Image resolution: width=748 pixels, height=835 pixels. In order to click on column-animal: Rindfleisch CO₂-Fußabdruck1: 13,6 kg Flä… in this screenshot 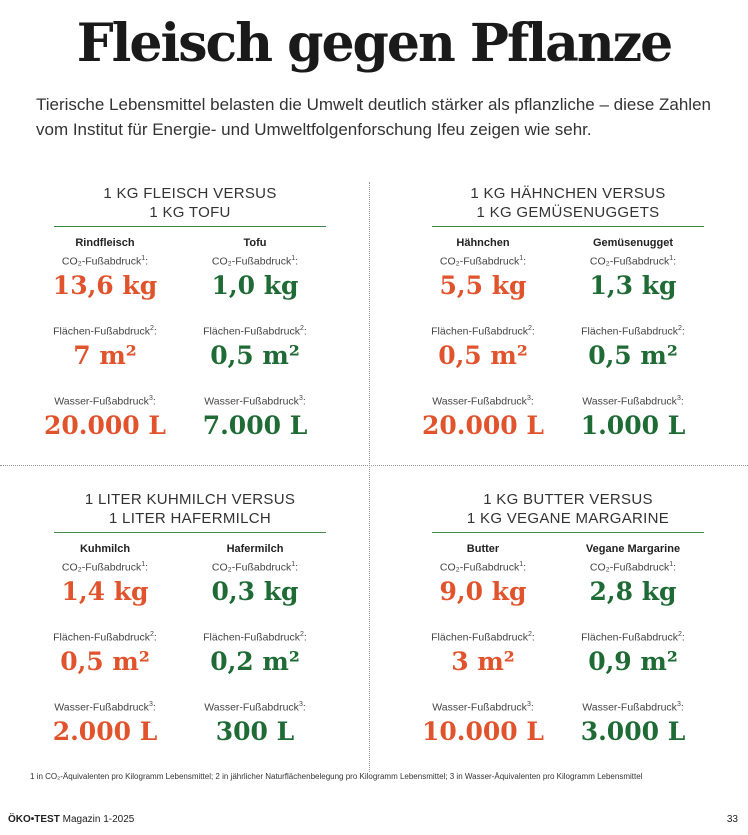, I will do `click(105, 335)`.